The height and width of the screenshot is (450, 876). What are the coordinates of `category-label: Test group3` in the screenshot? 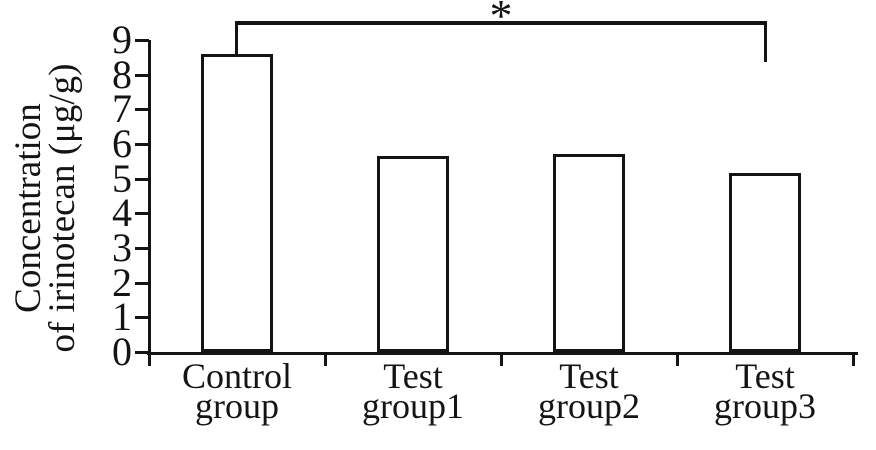 It's located at (765, 391).